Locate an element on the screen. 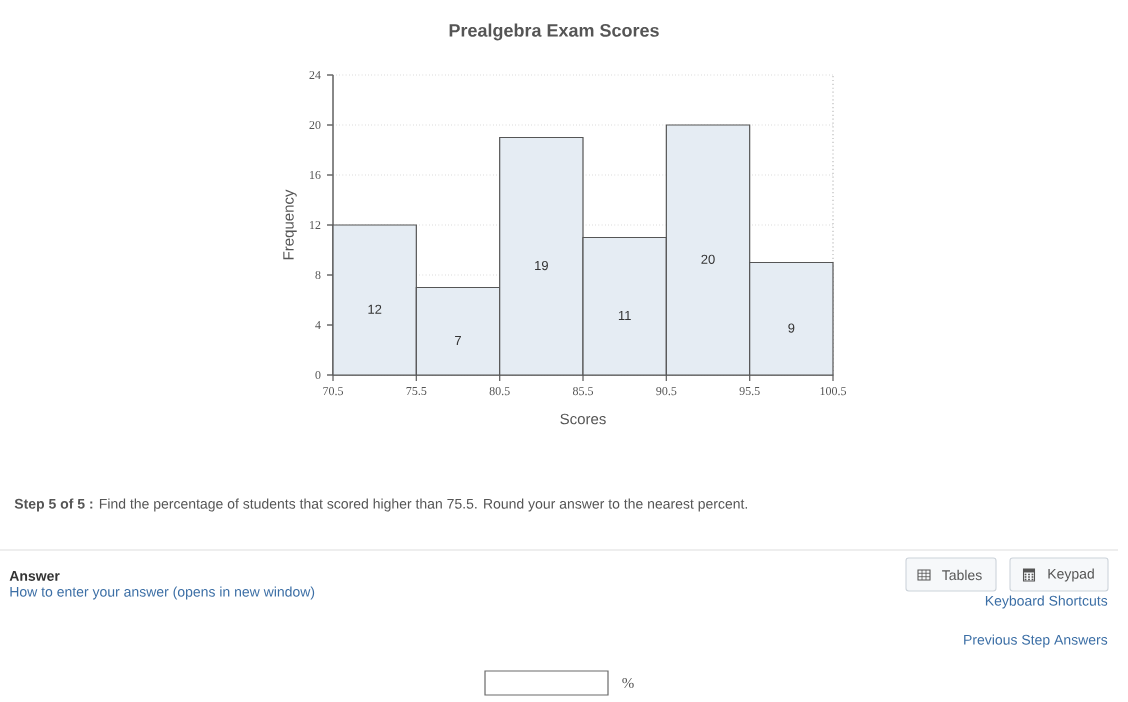 The width and height of the screenshot is (1128, 702). y-axis-title: Frequency is located at coordinates (290, 224).